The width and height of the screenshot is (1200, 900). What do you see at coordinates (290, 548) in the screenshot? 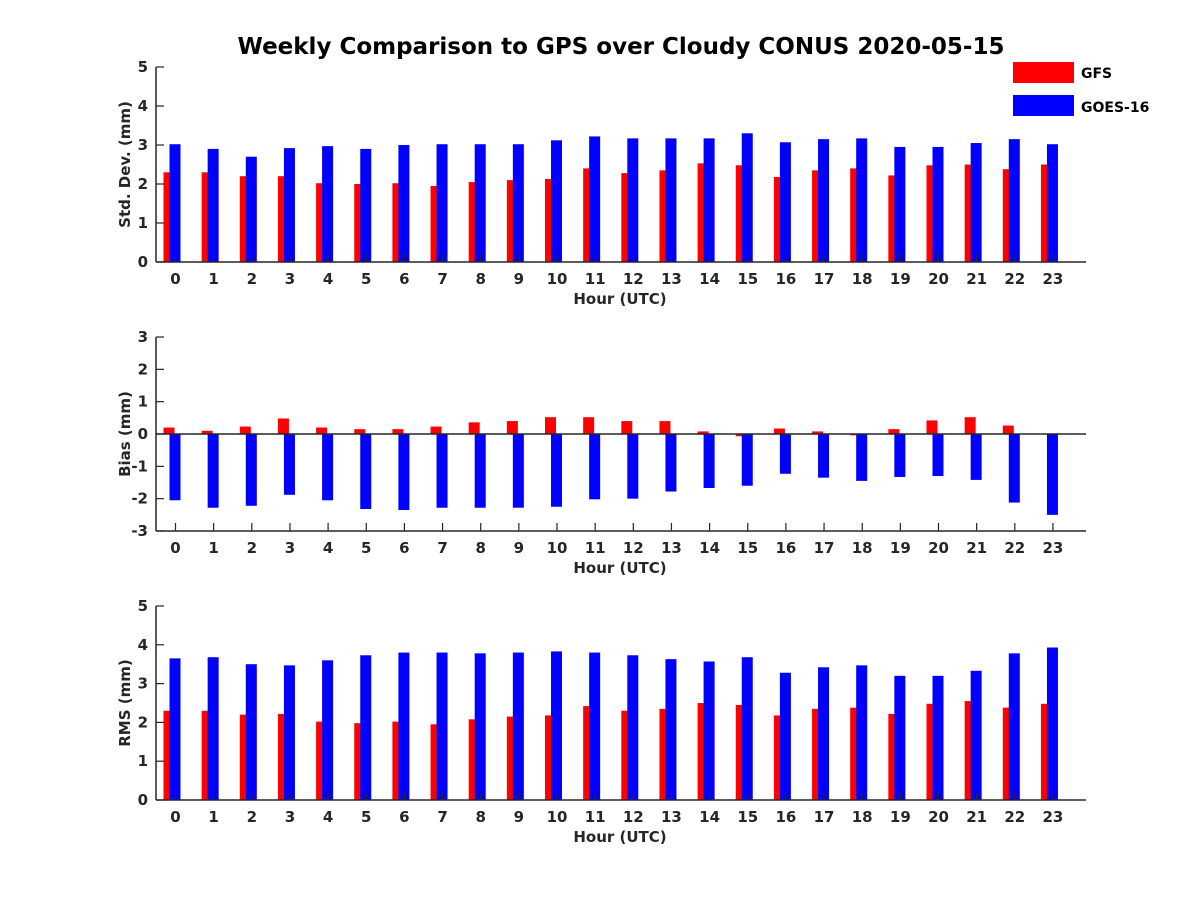
I see `bias-x-tick-label: 3` at bounding box center [290, 548].